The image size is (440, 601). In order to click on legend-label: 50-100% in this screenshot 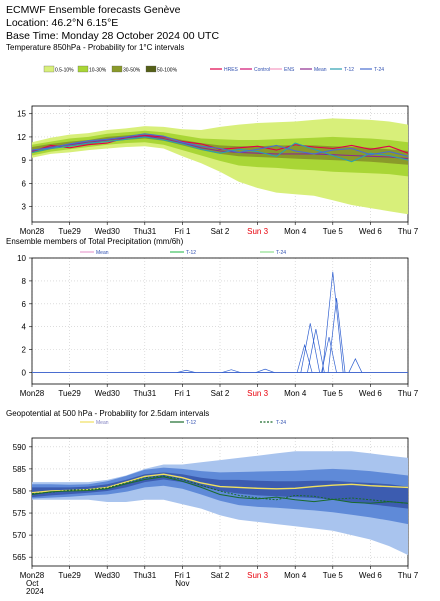, I will do `click(167, 71)`.